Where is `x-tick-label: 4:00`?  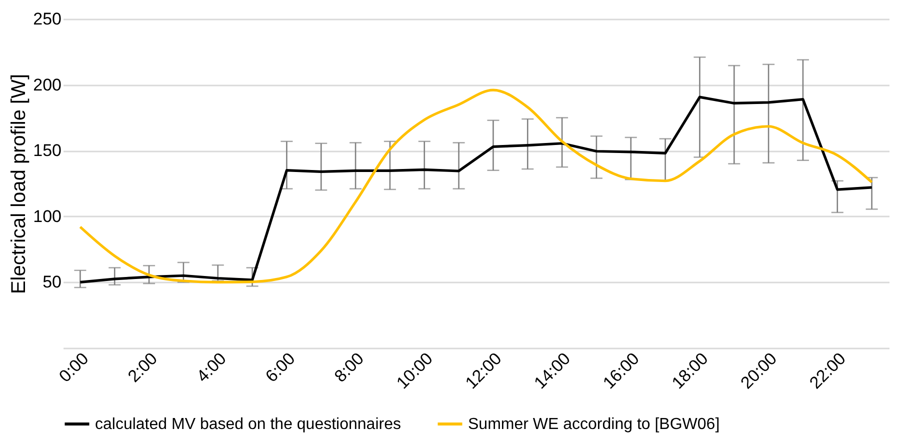 x-tick-label: 4:00 is located at coordinates (211, 367).